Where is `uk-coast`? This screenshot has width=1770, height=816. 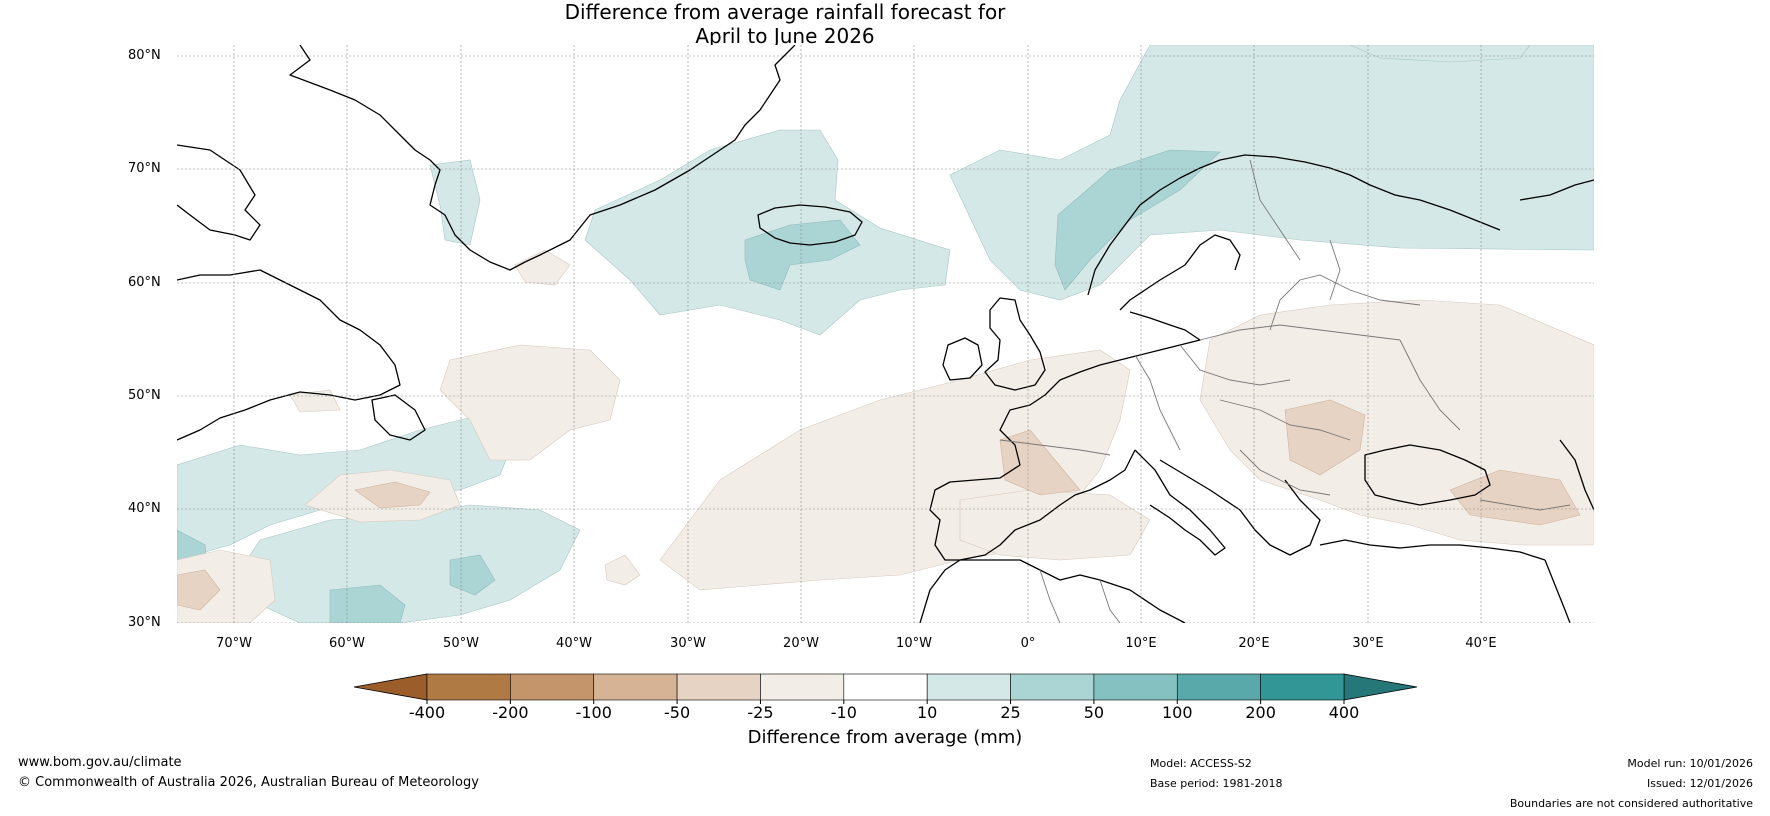 uk-coast is located at coordinates (1015, 344).